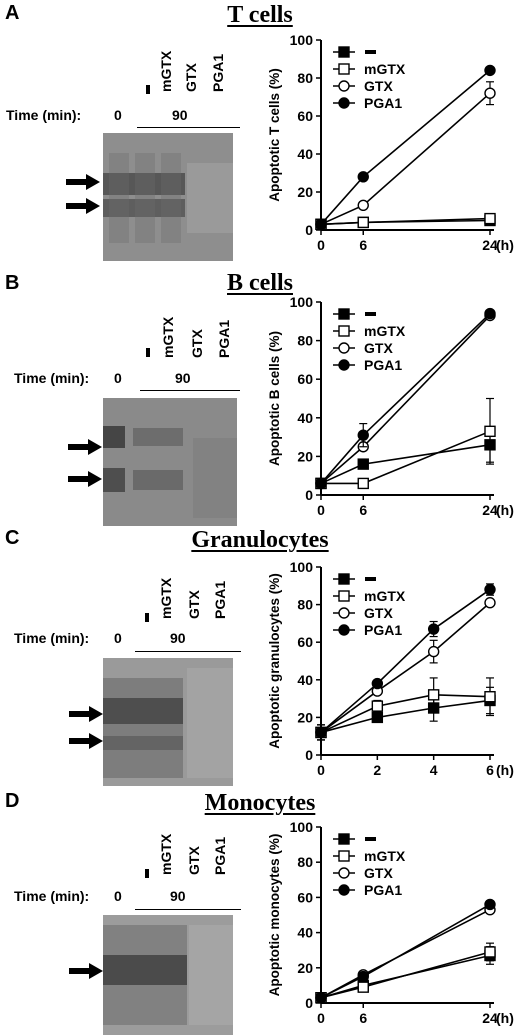 The height and width of the screenshot is (1035, 520). What do you see at coordinates (490, 510) in the screenshot?
I see `x-tick-label: 24` at bounding box center [490, 510].